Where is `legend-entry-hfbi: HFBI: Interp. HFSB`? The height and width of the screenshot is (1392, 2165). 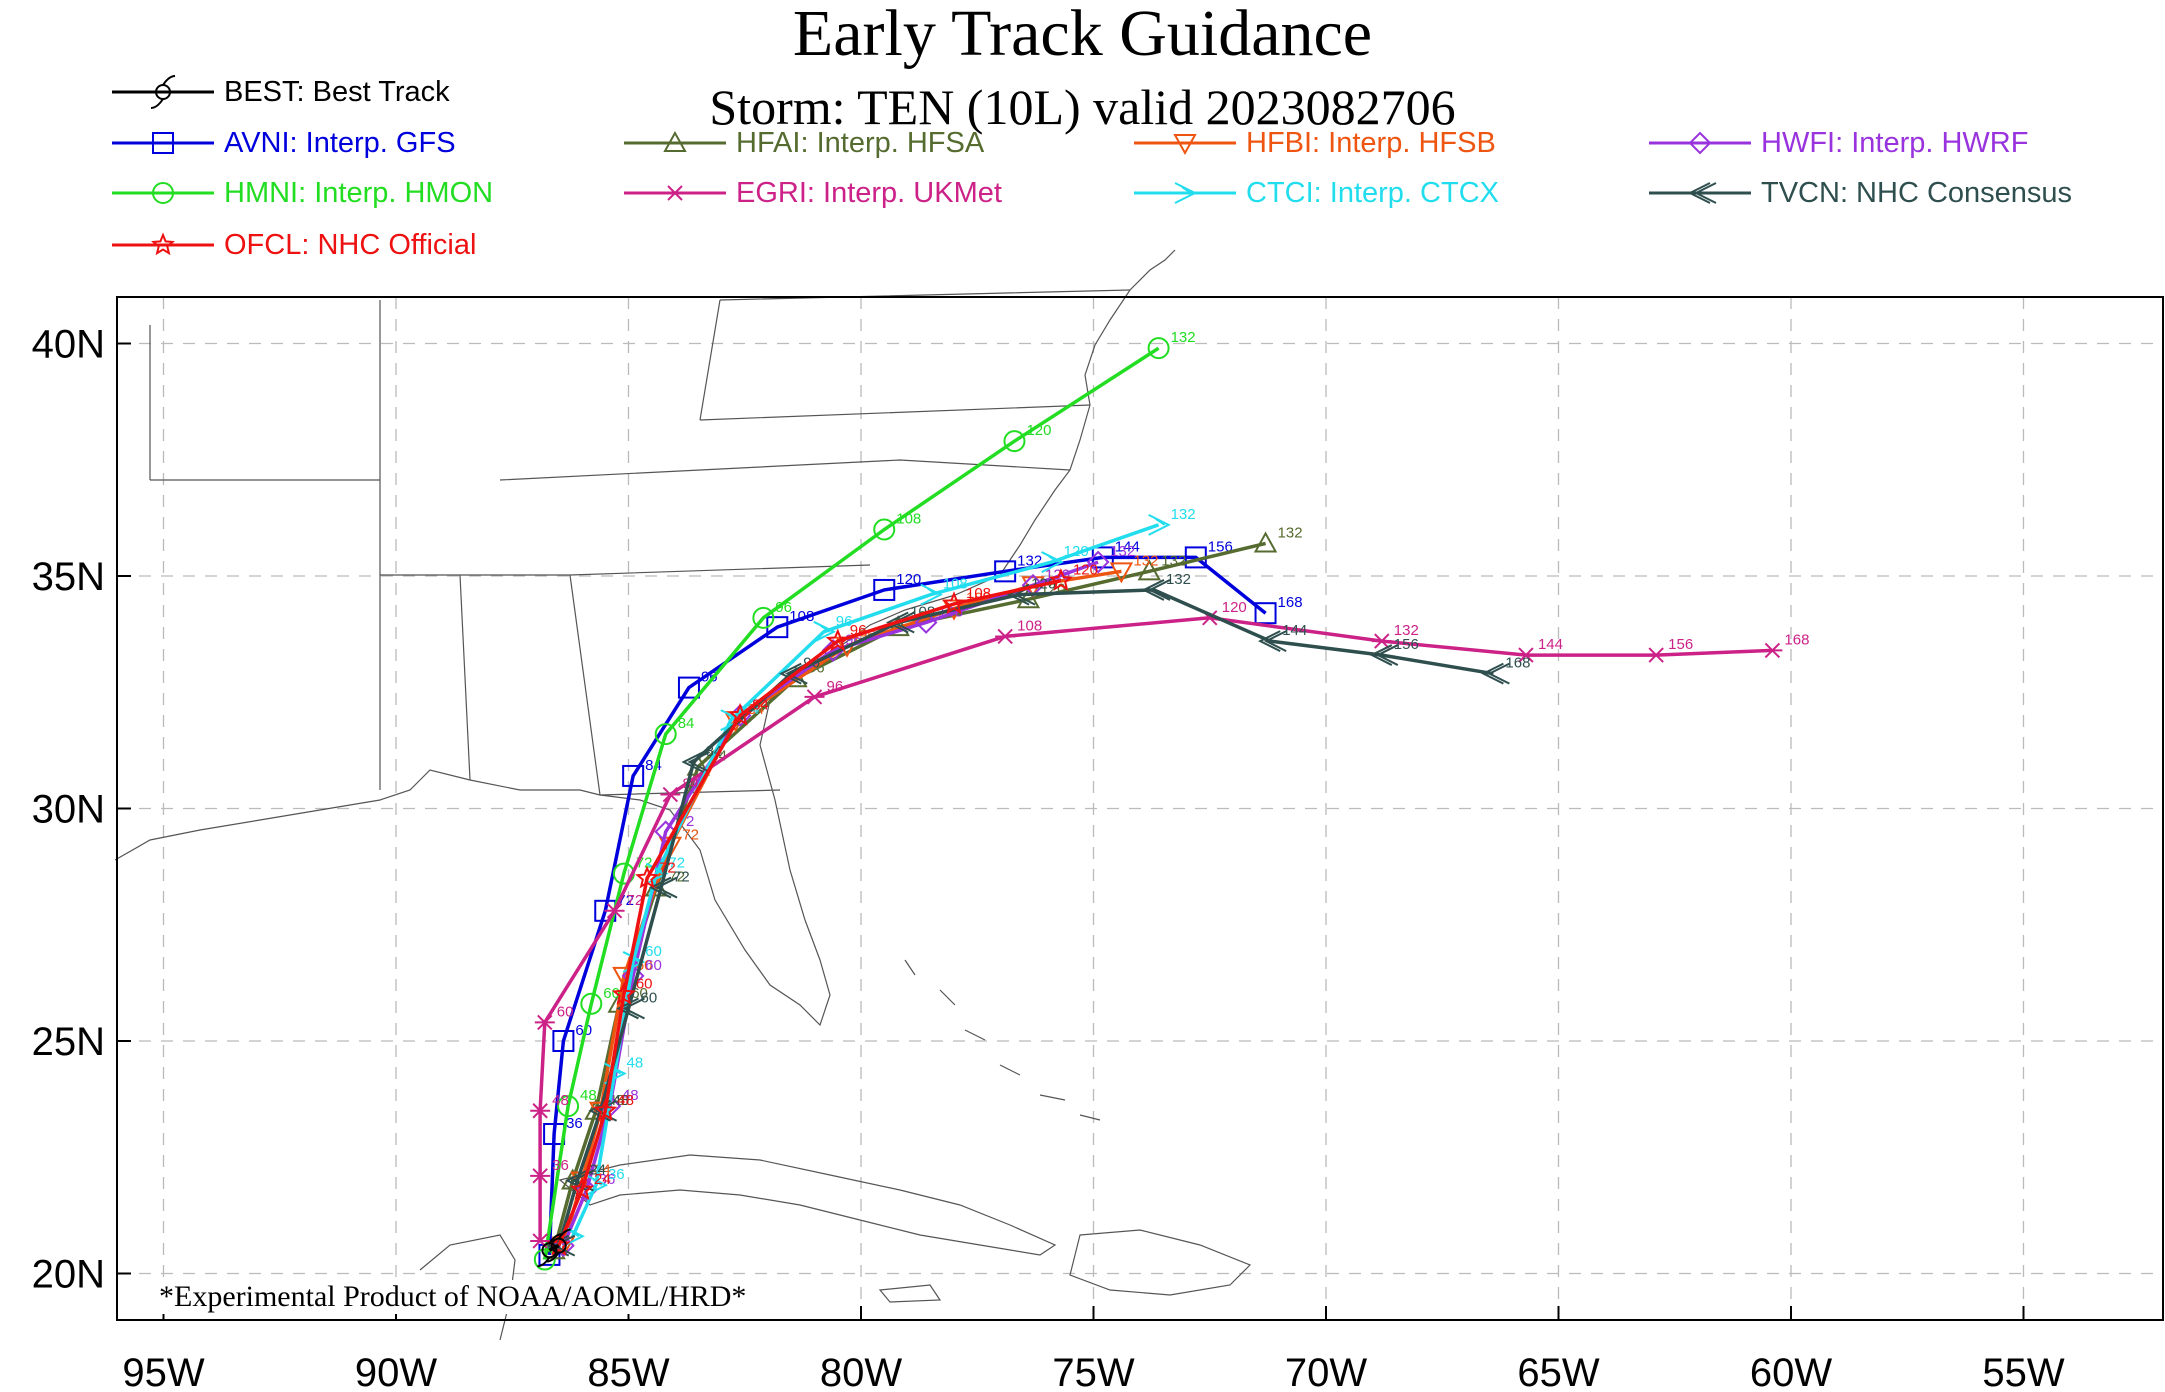
legend-entry-hfbi: HFBI: Interp. HFSB is located at coordinates (1313, 143).